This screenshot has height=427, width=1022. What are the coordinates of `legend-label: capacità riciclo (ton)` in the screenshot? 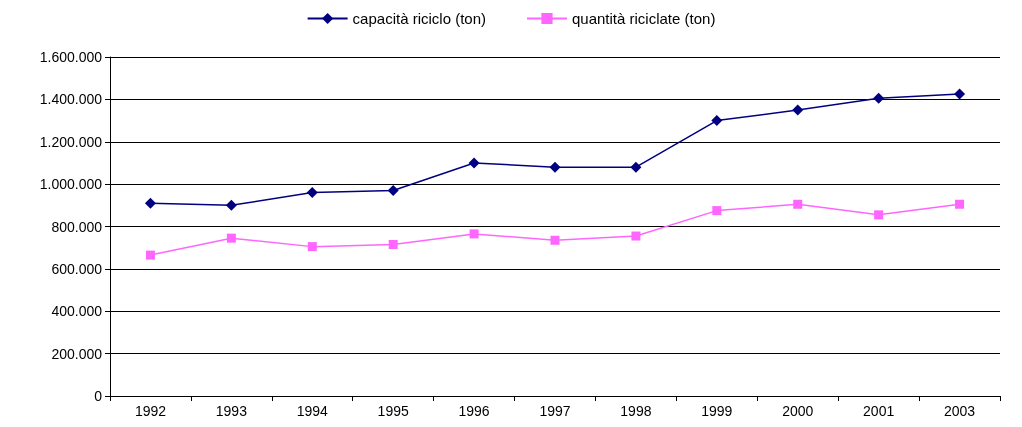 It's located at (419, 18).